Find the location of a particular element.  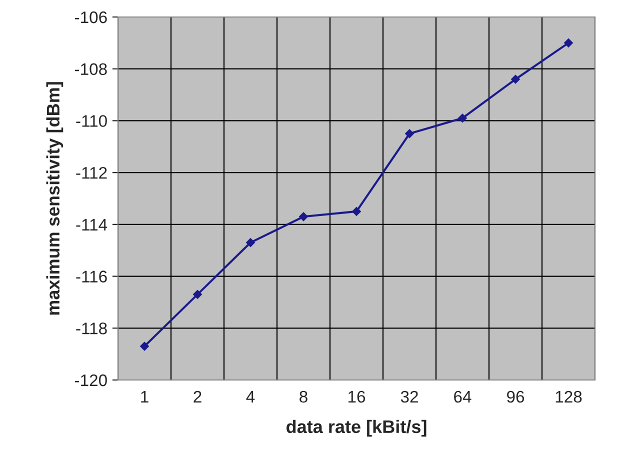

y-tick-label: -120 is located at coordinates (90, 380).